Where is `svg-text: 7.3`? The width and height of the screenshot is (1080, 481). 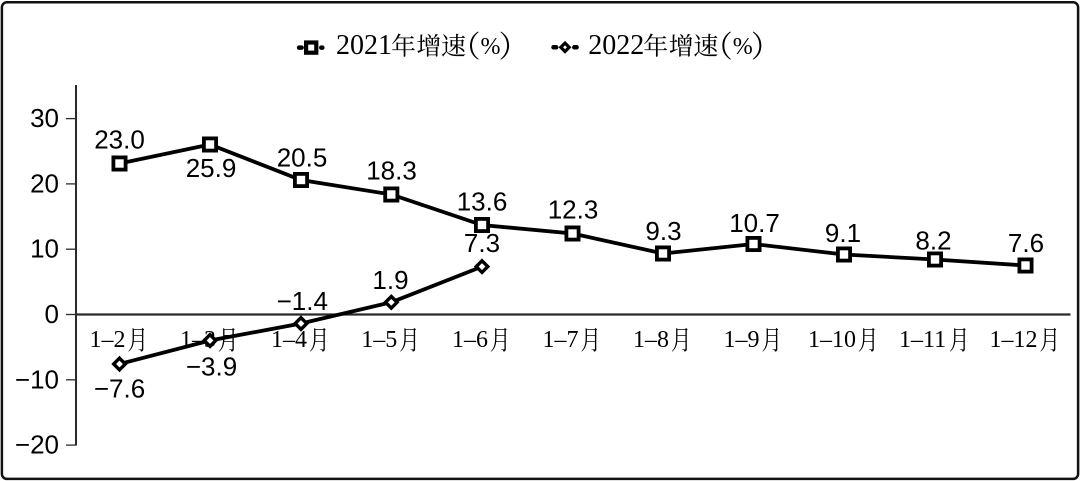 svg-text: 7.3 is located at coordinates (482, 243).